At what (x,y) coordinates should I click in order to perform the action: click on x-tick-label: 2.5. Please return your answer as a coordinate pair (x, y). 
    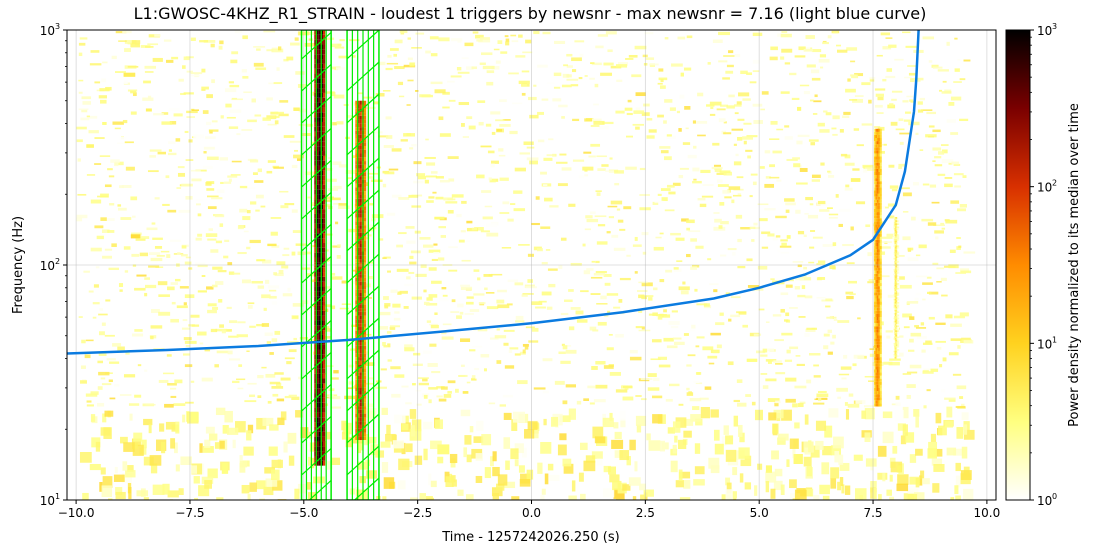
    Looking at the image, I should click on (645, 513).